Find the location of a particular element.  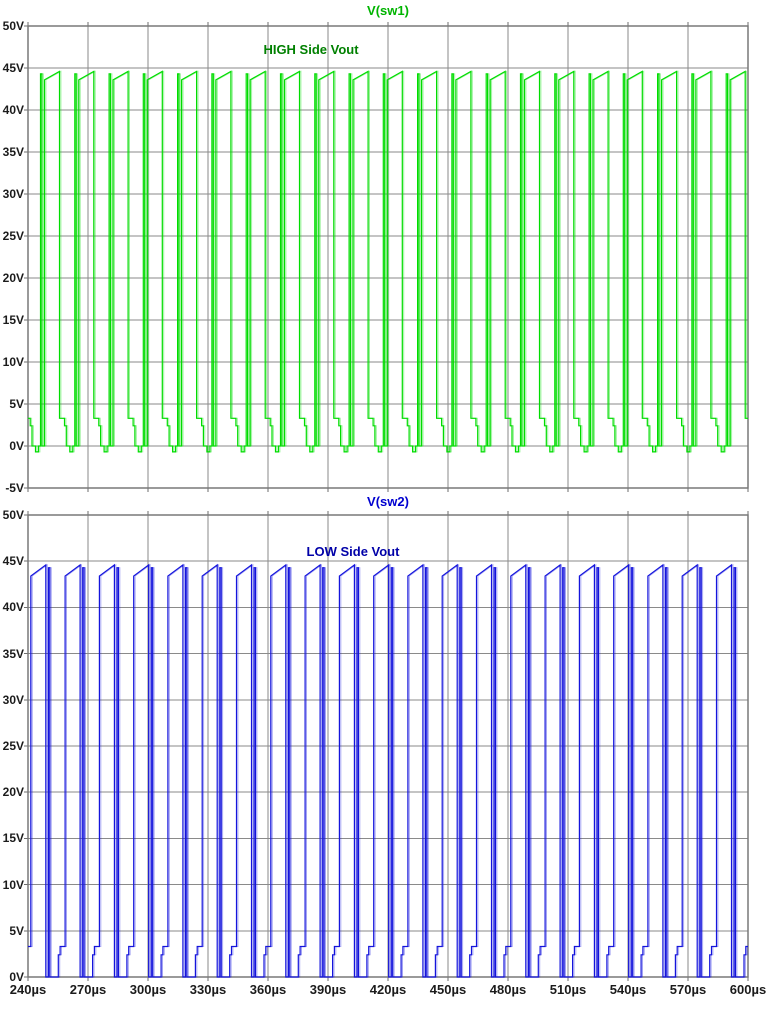

x-tick-label: 570µs is located at coordinates (688, 989).